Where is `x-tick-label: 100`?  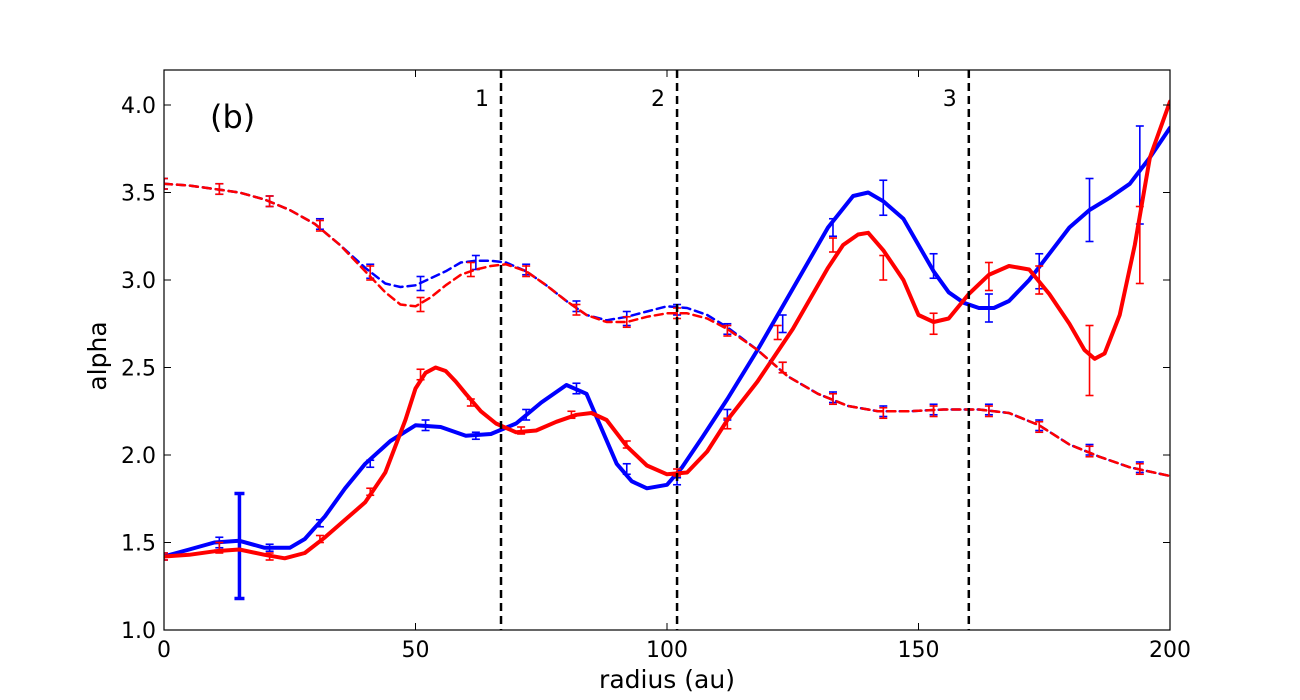 x-tick-label: 100 is located at coordinates (667, 650).